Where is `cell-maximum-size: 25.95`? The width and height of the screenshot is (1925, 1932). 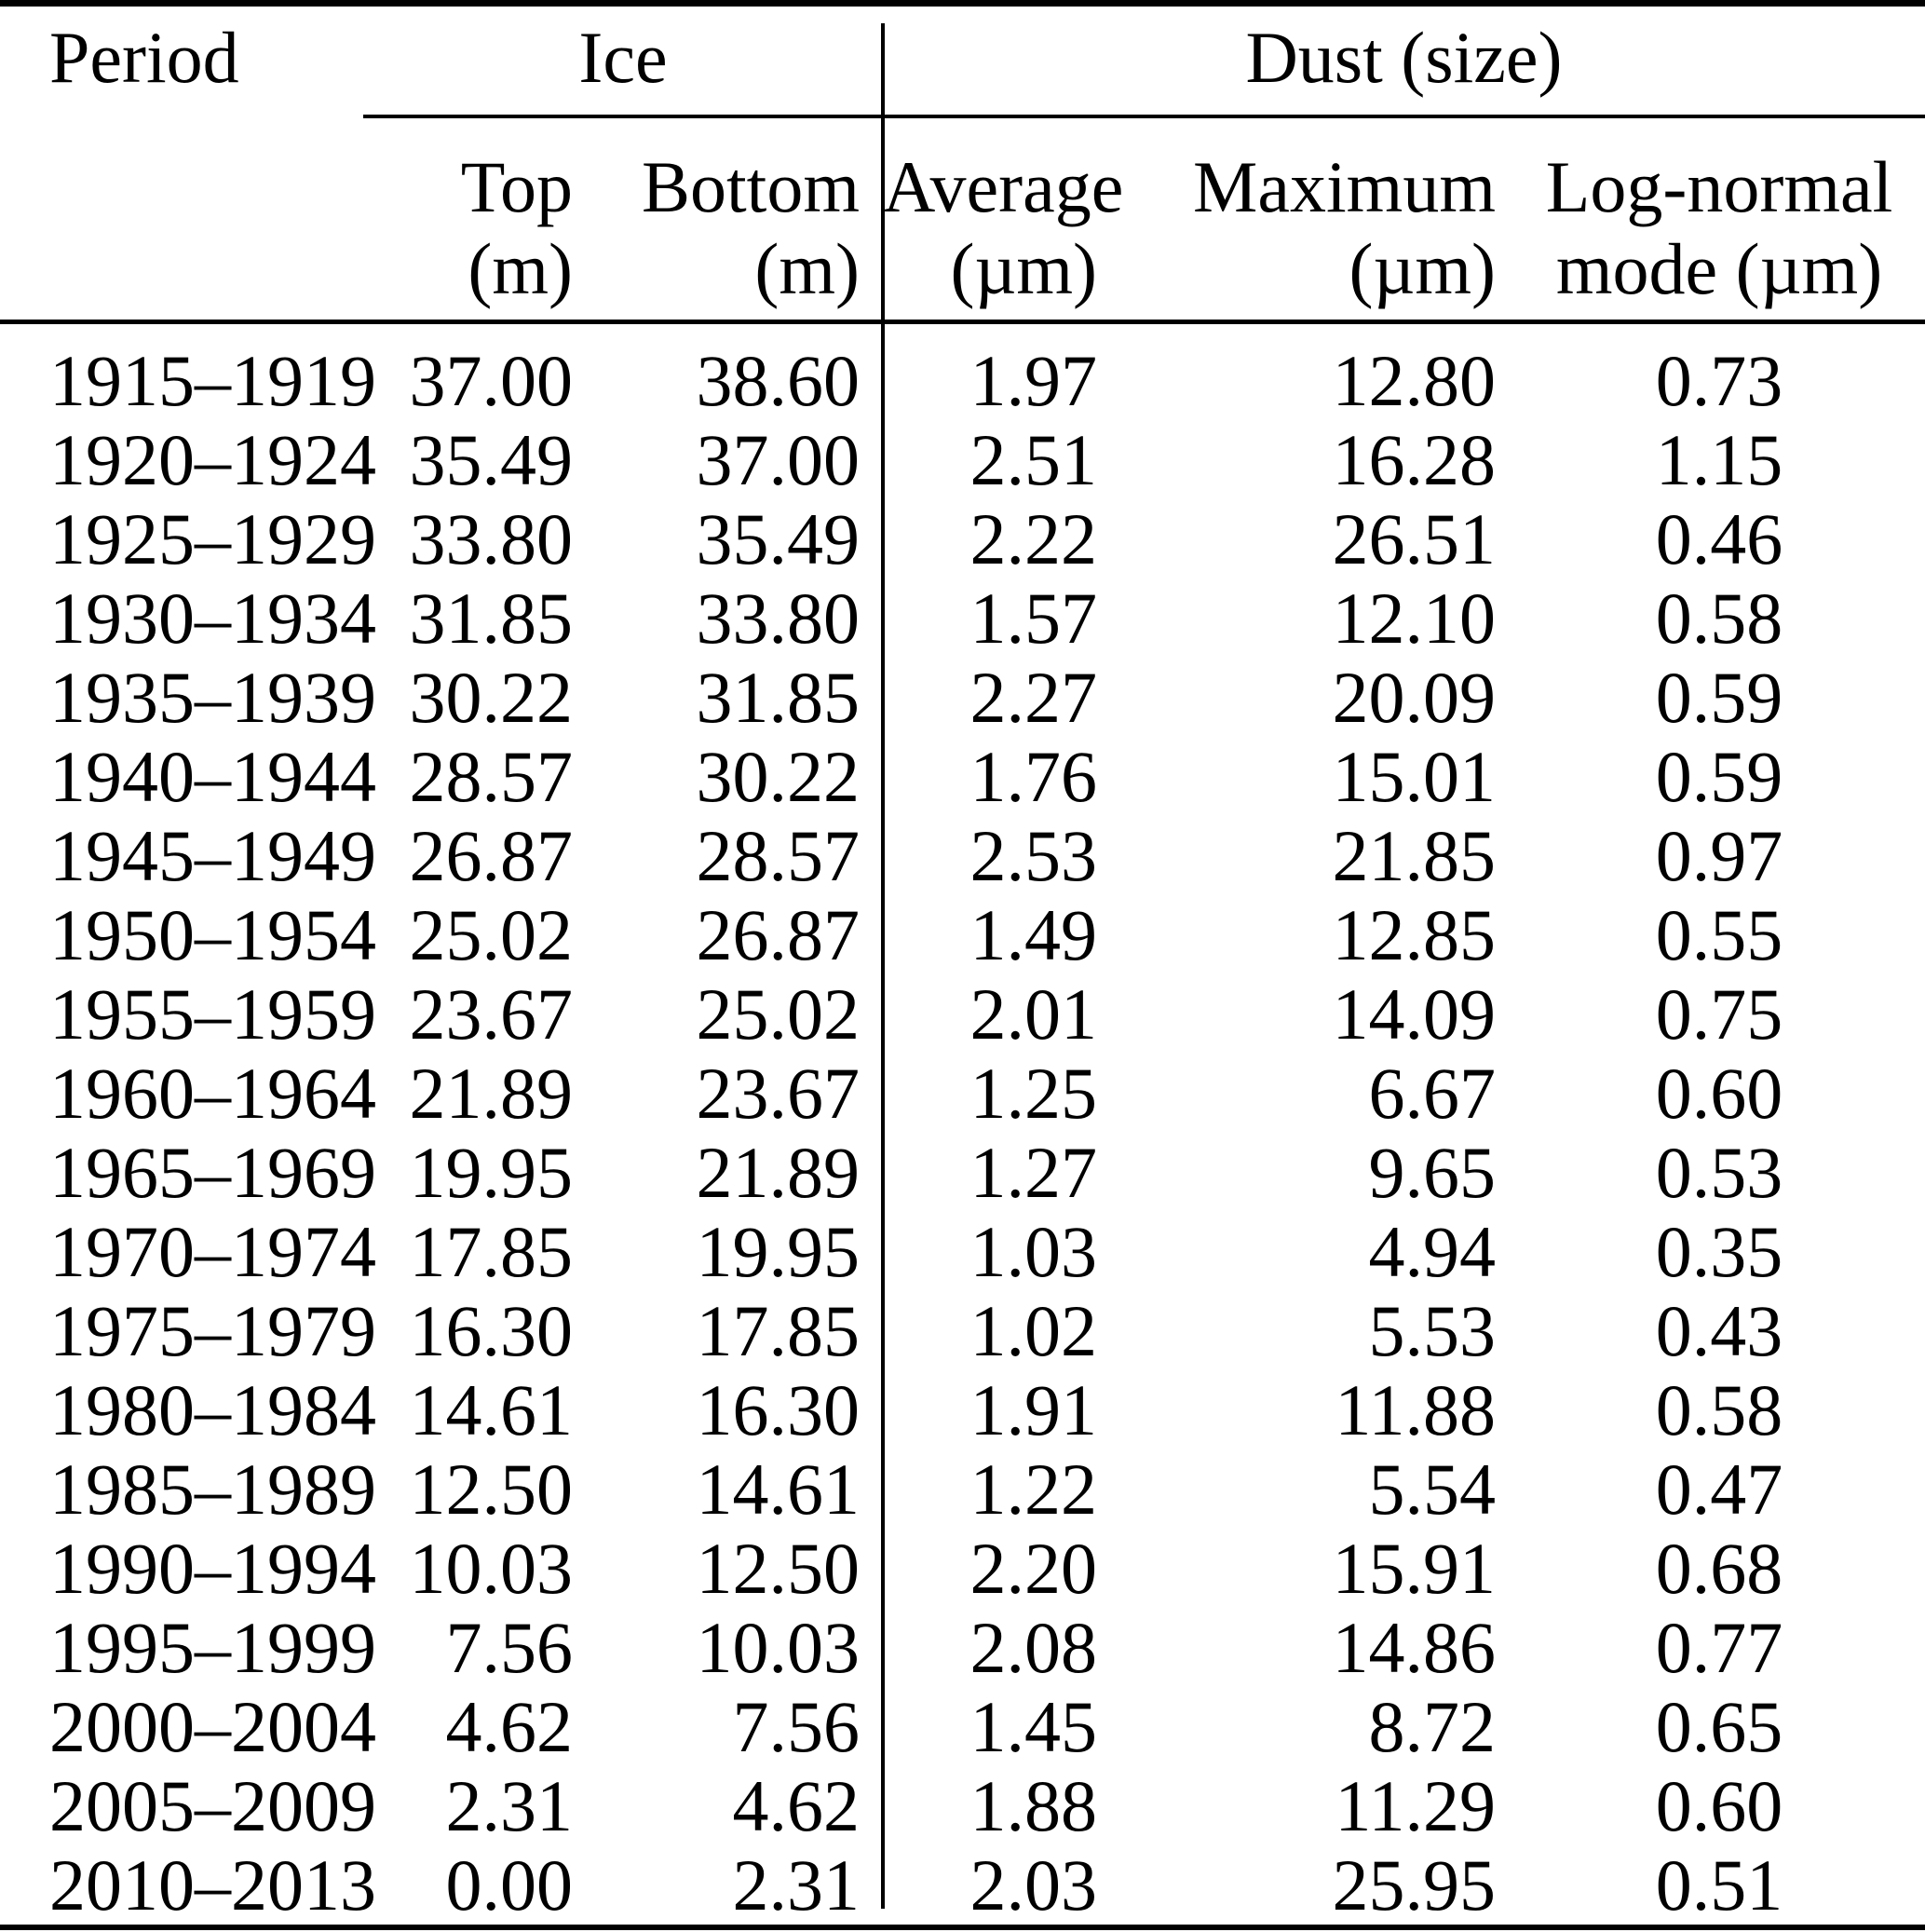
cell-maximum-size: 25.95 is located at coordinates (1414, 1884).